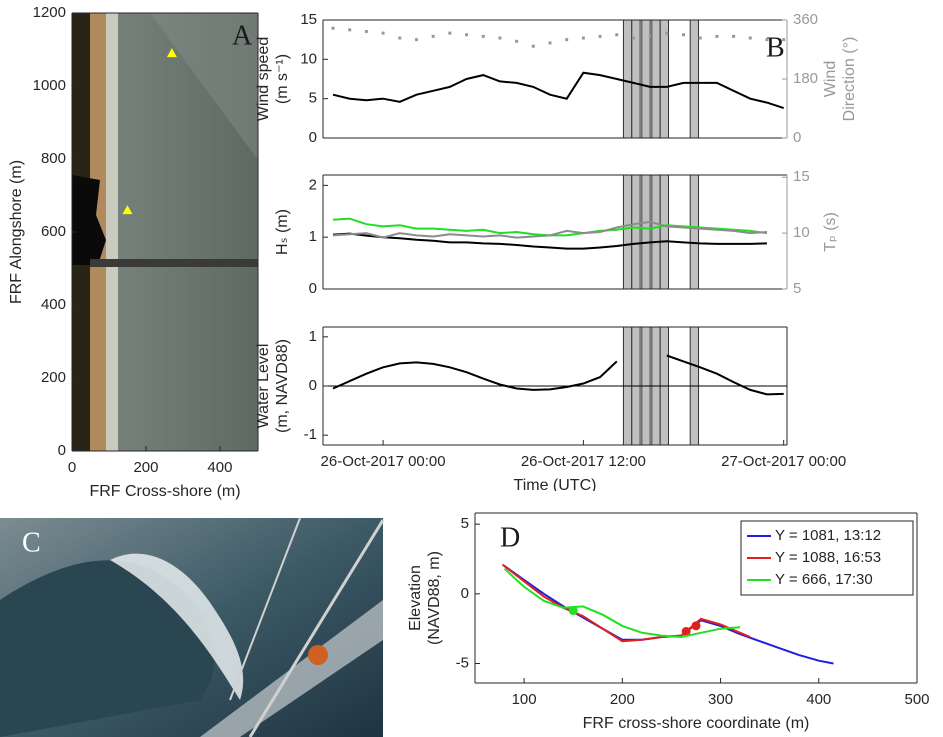 The image size is (943, 737). What do you see at coordinates (308, 19) in the screenshot?
I see `y-tick-label: 15` at bounding box center [308, 19].